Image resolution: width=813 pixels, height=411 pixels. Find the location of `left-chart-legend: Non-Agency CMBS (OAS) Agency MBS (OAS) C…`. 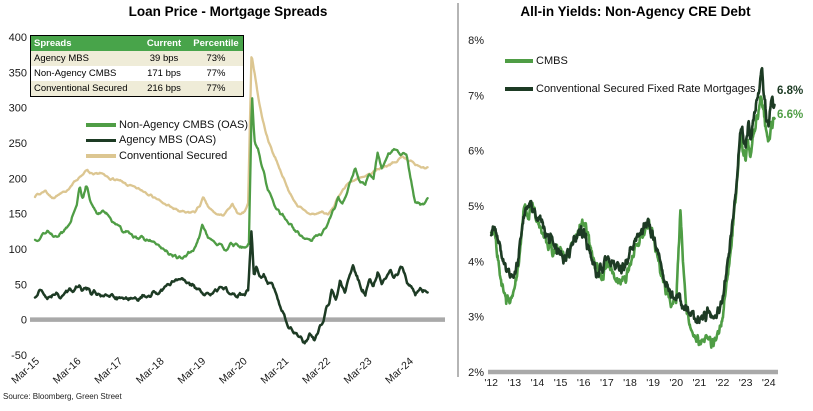

left-chart-legend: Non-Agency CMBS (OAS) Agency MBS (OAS) C… is located at coordinates (167, 140).